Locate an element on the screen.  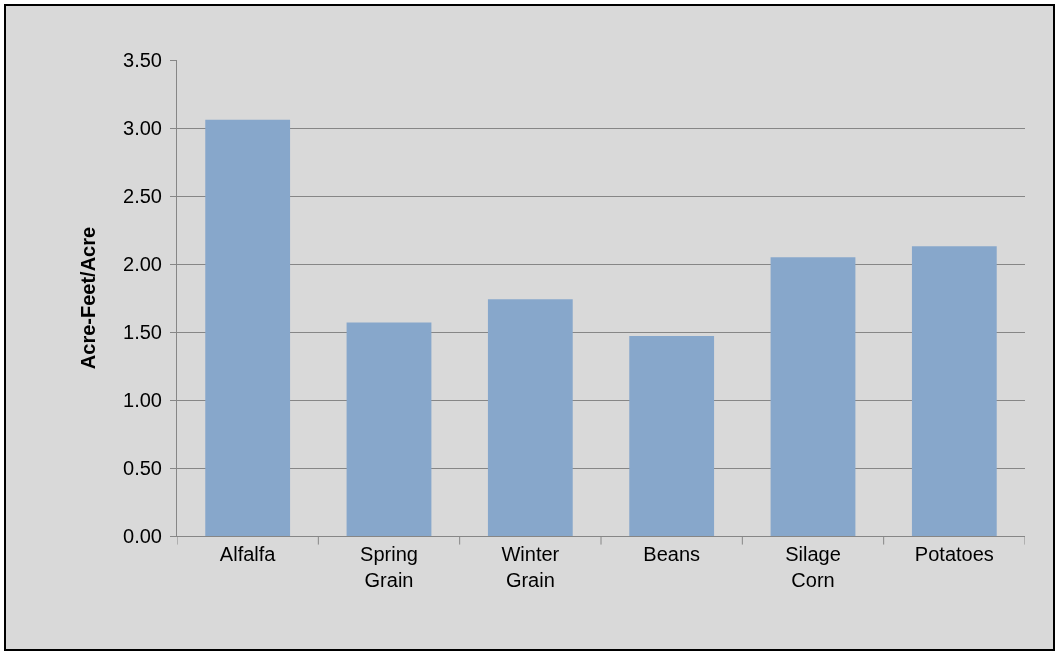
x-tick-label: Potatoes is located at coordinates (954, 554).